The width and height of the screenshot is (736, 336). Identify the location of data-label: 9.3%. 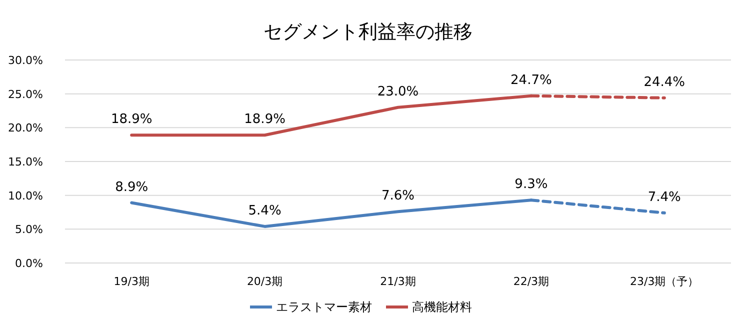
(531, 184).